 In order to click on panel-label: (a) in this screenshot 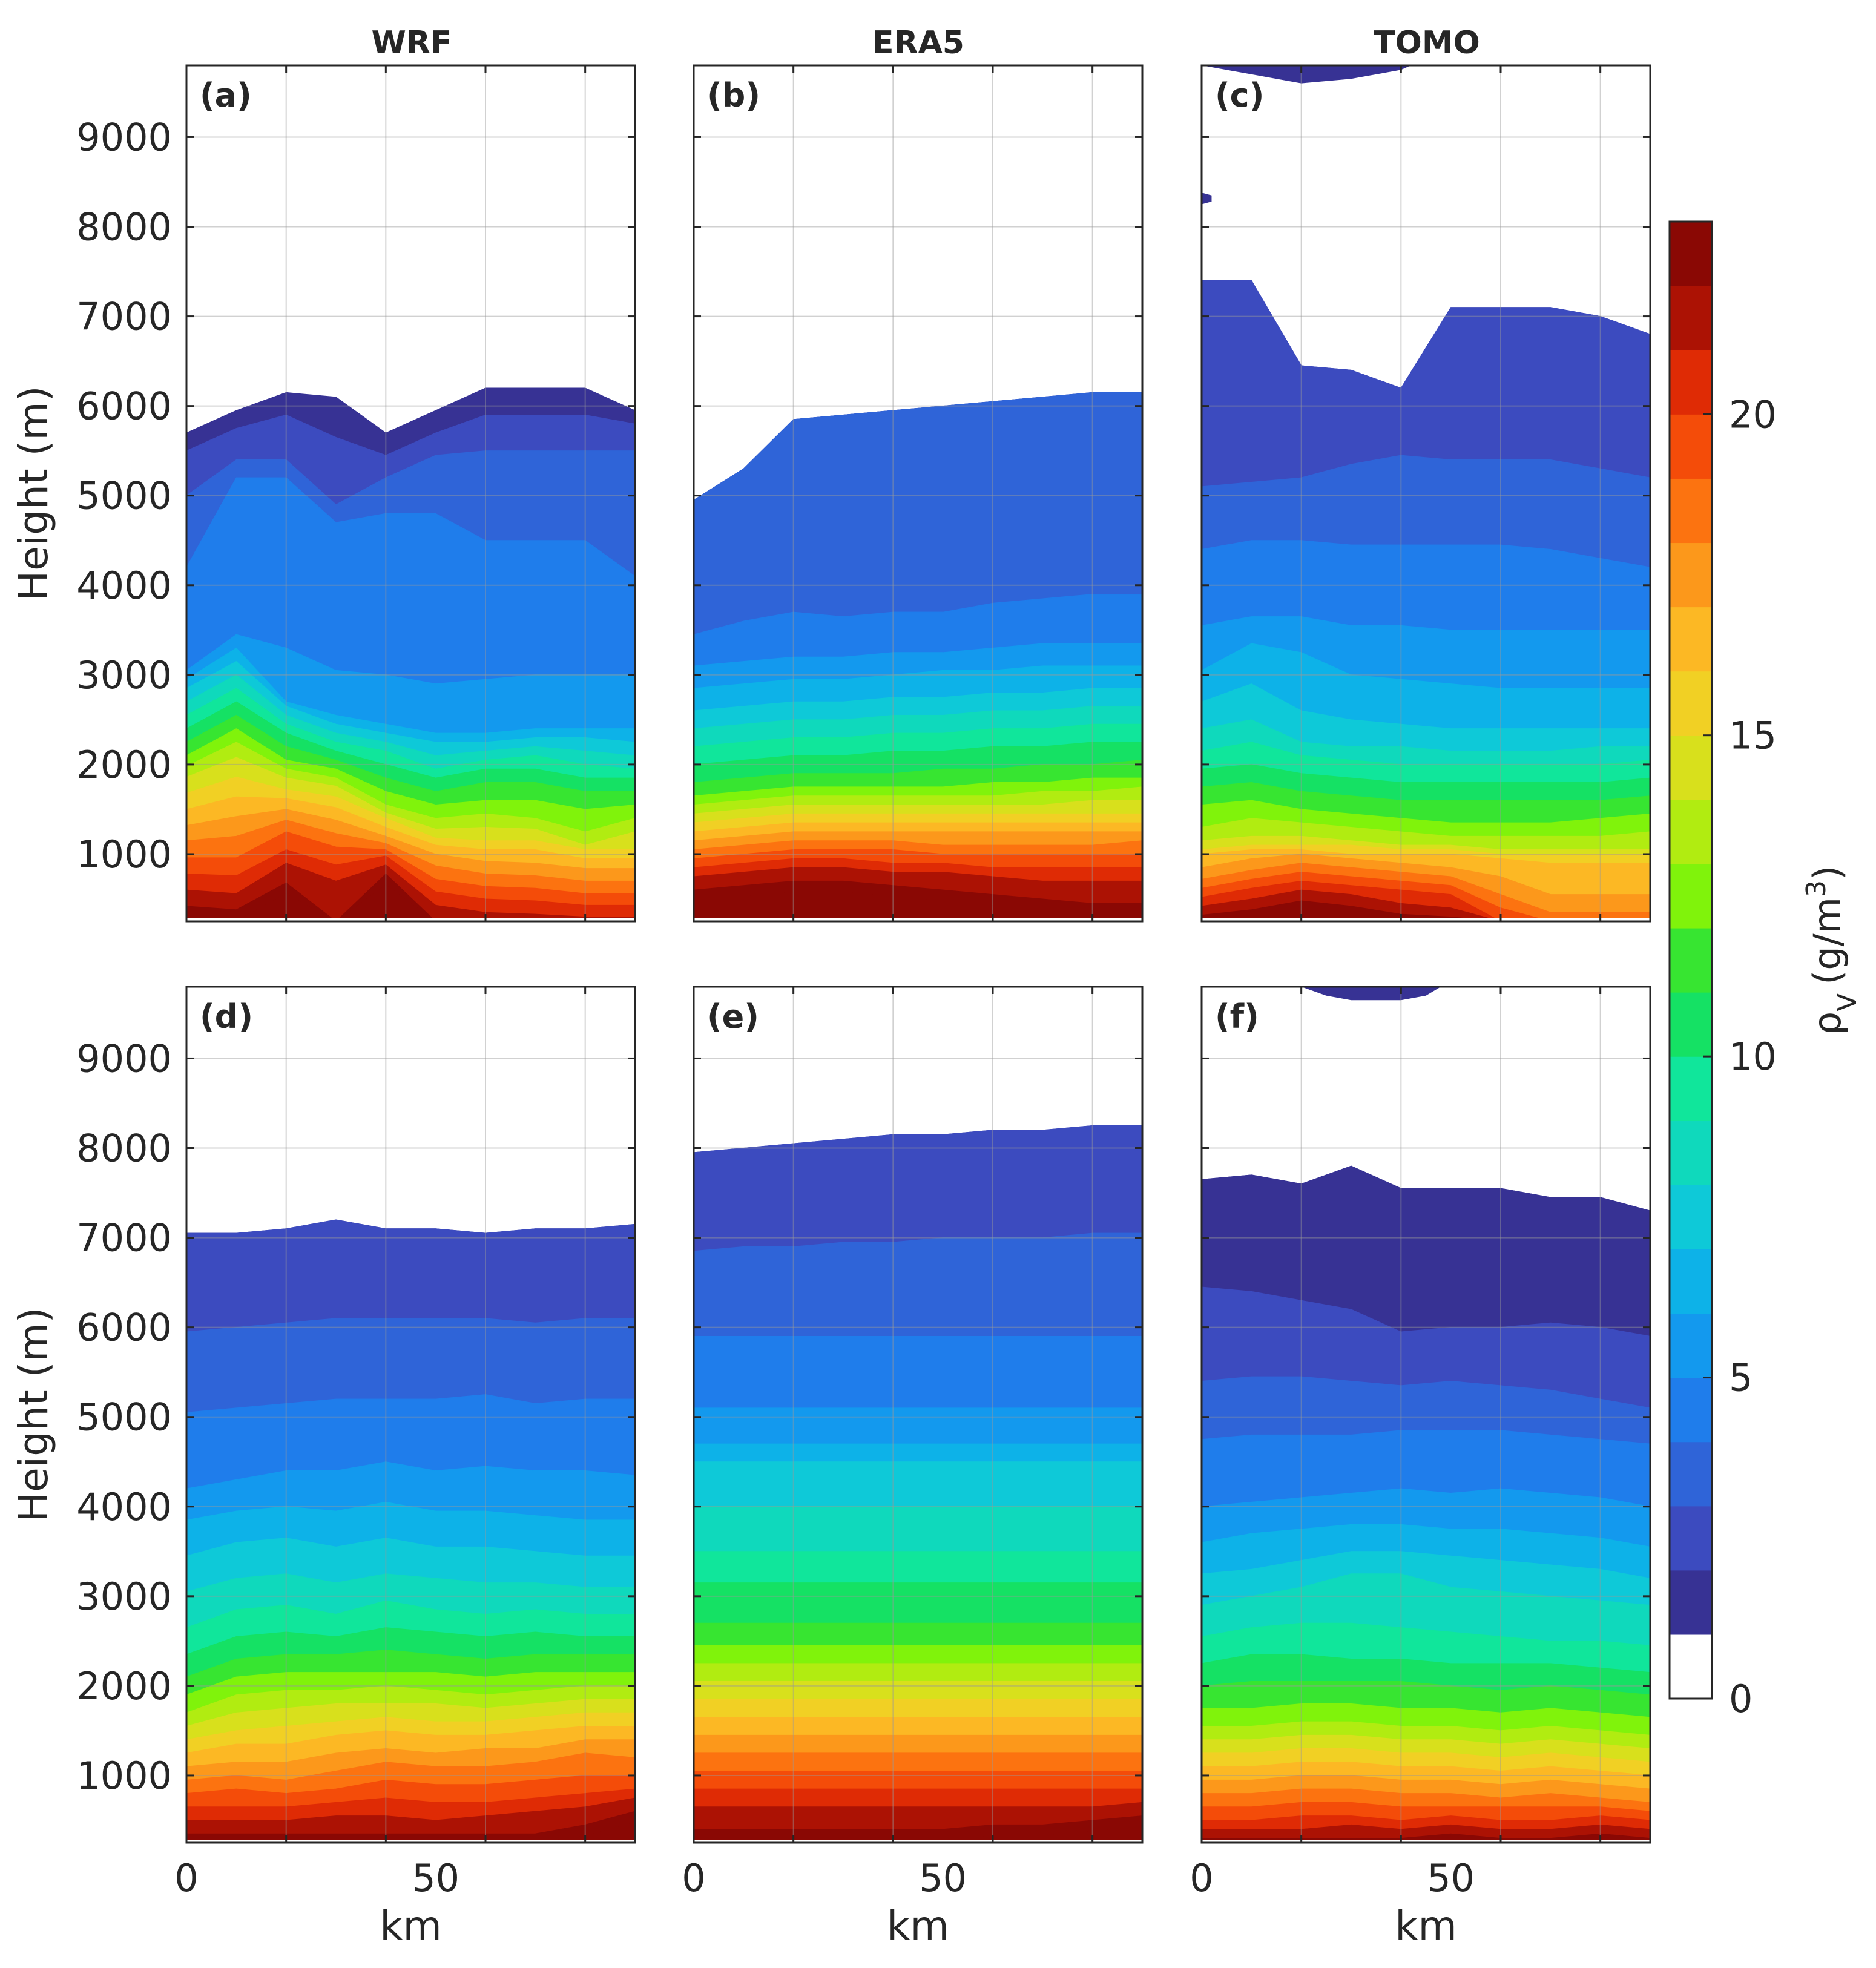, I will do `click(226, 95)`.